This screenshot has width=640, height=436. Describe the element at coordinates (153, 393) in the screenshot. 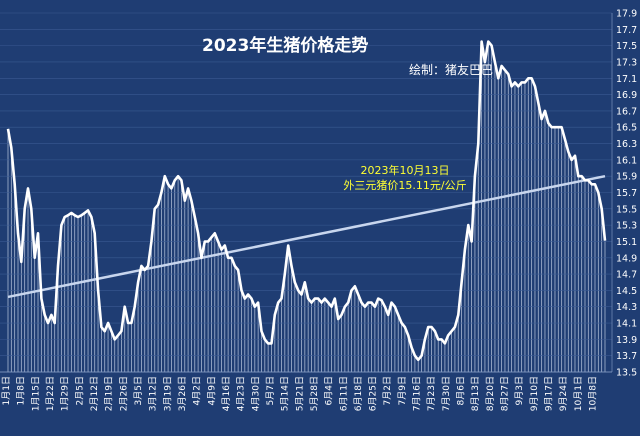

I see `x-tick-label: 3月12日` at that location.